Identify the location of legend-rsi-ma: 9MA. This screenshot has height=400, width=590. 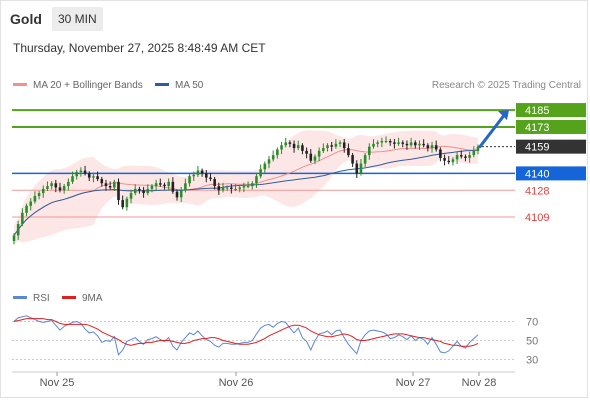
(82, 298).